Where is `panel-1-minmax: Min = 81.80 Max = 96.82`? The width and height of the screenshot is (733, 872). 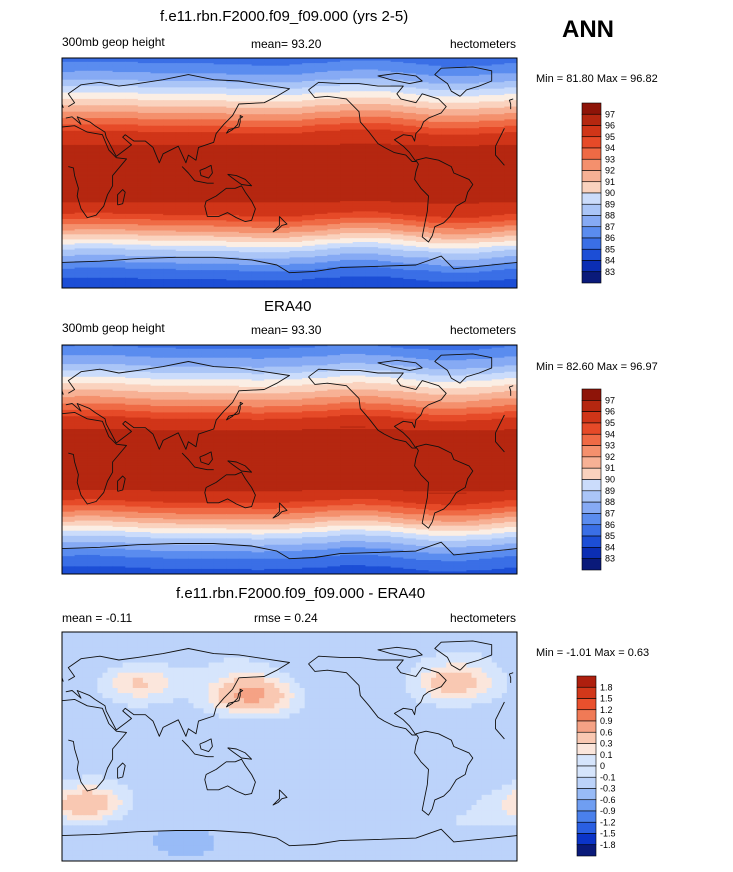 panel-1-minmax: Min = 81.80 Max = 96.82 is located at coordinates (597, 79).